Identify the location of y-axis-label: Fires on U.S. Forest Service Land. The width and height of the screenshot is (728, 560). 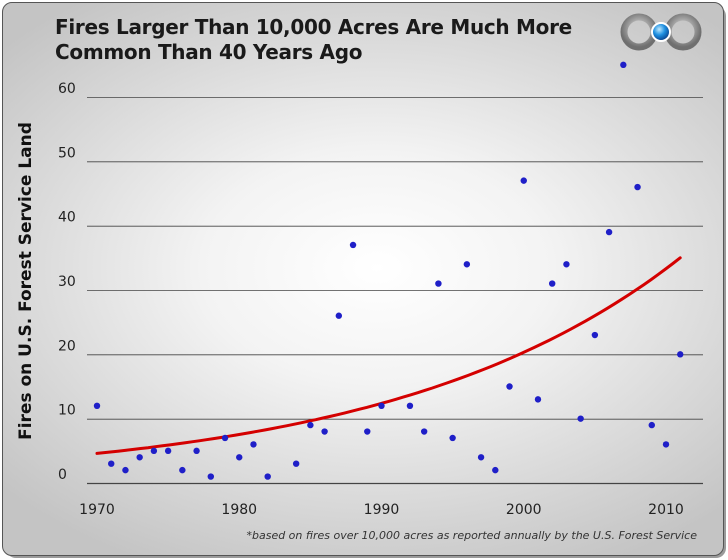
(26, 281).